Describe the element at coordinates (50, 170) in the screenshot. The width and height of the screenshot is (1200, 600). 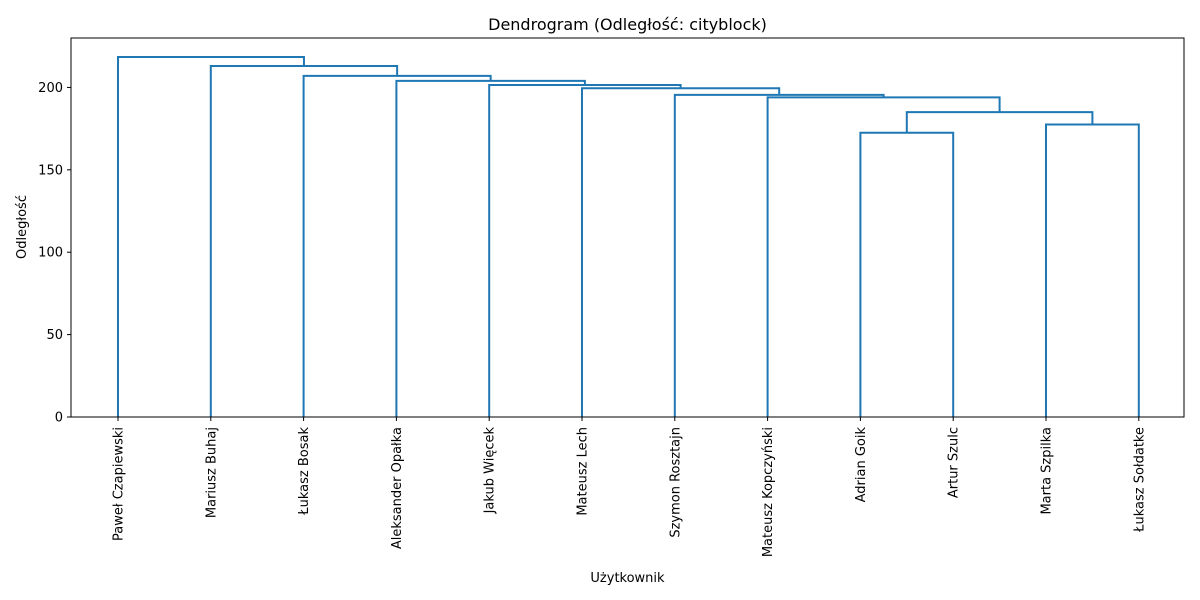
I see `y-tick-label-3: 150` at that location.